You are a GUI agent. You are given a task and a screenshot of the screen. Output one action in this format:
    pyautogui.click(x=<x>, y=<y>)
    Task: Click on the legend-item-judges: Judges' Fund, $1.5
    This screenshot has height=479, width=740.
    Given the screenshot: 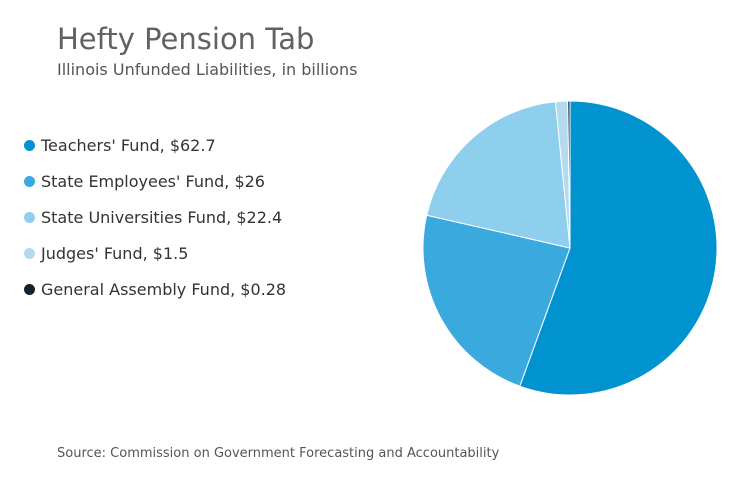 What is the action you would take?
    pyautogui.click(x=155, y=253)
    